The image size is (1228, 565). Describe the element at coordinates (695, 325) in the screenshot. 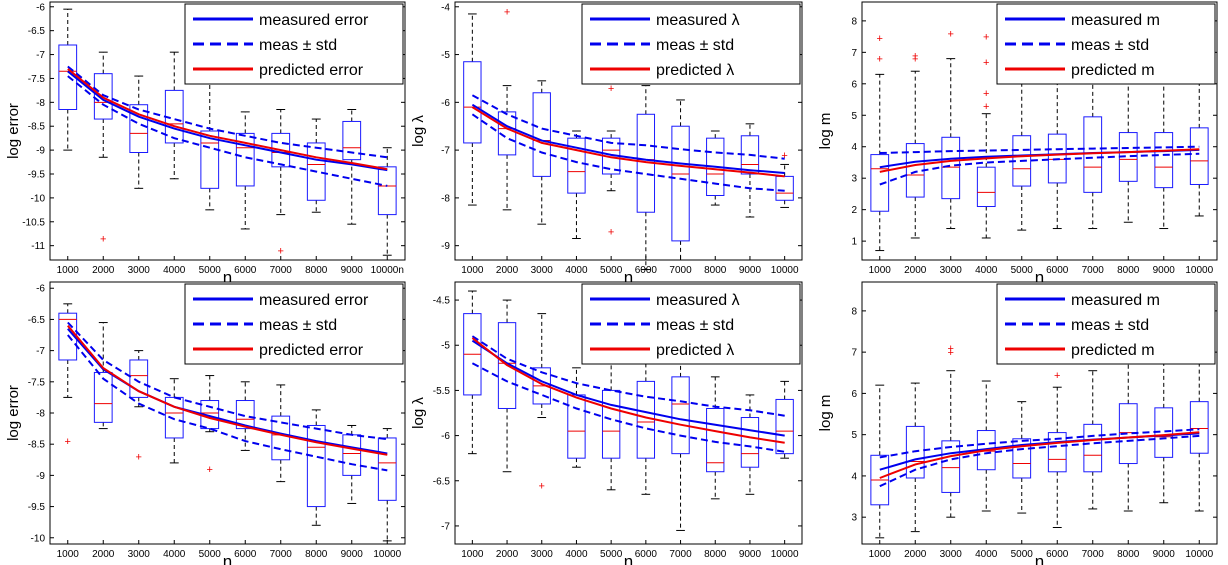

I see `legend-label-2: meas ± std` at that location.